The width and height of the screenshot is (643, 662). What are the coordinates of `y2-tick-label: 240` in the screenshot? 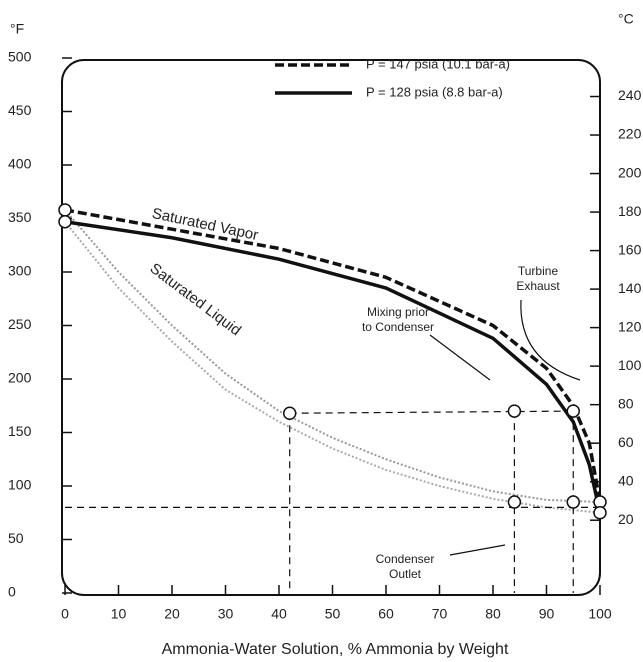 It's located at (630, 95).